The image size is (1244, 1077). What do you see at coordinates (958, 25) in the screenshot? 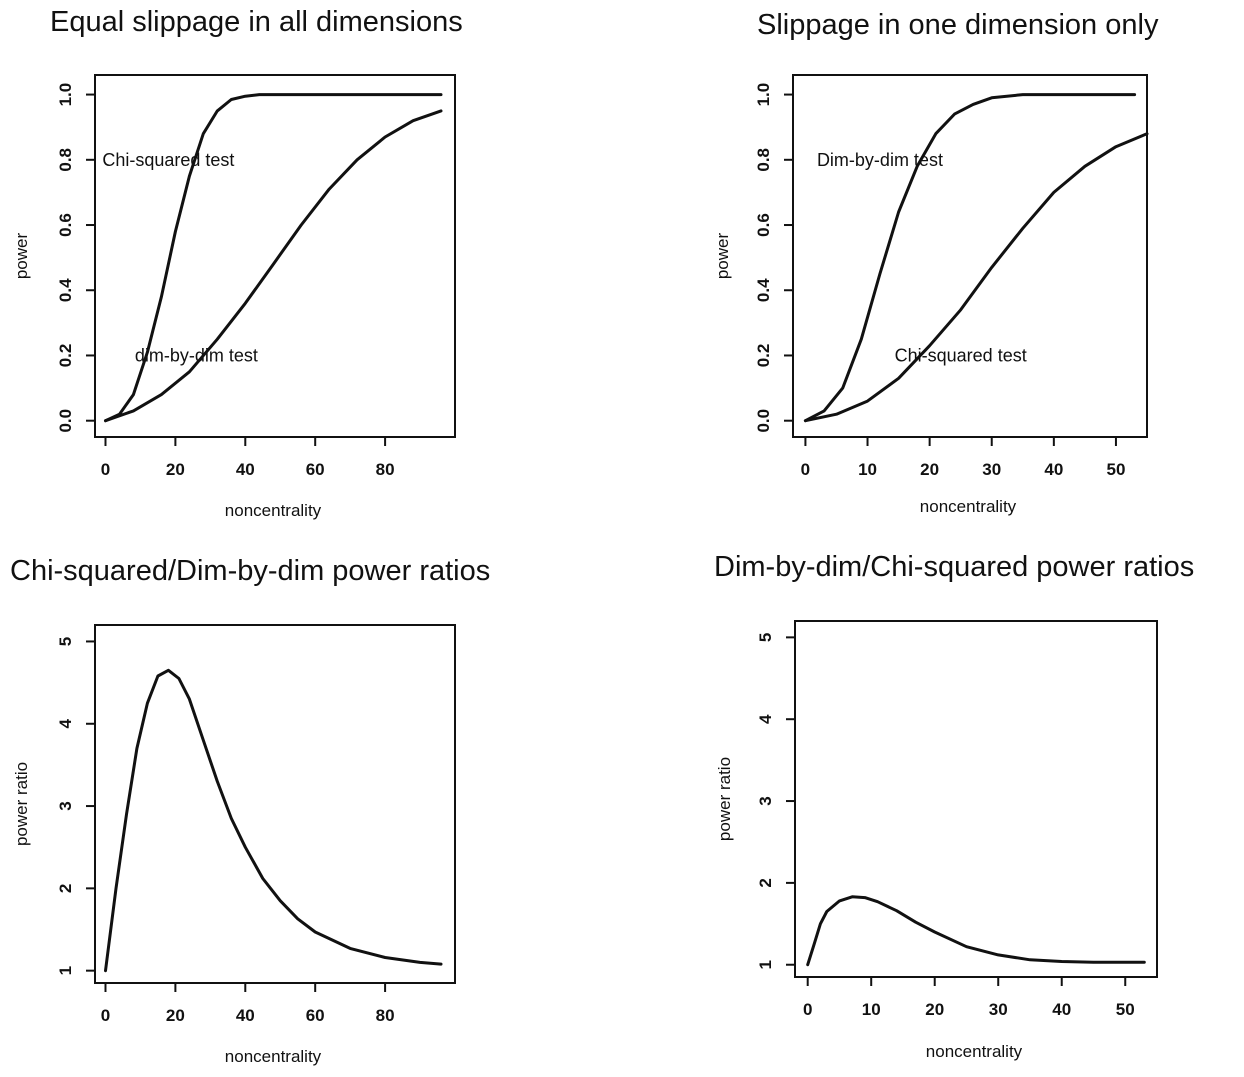
I see `chart-title: Slippage in one dimension only` at bounding box center [958, 25].